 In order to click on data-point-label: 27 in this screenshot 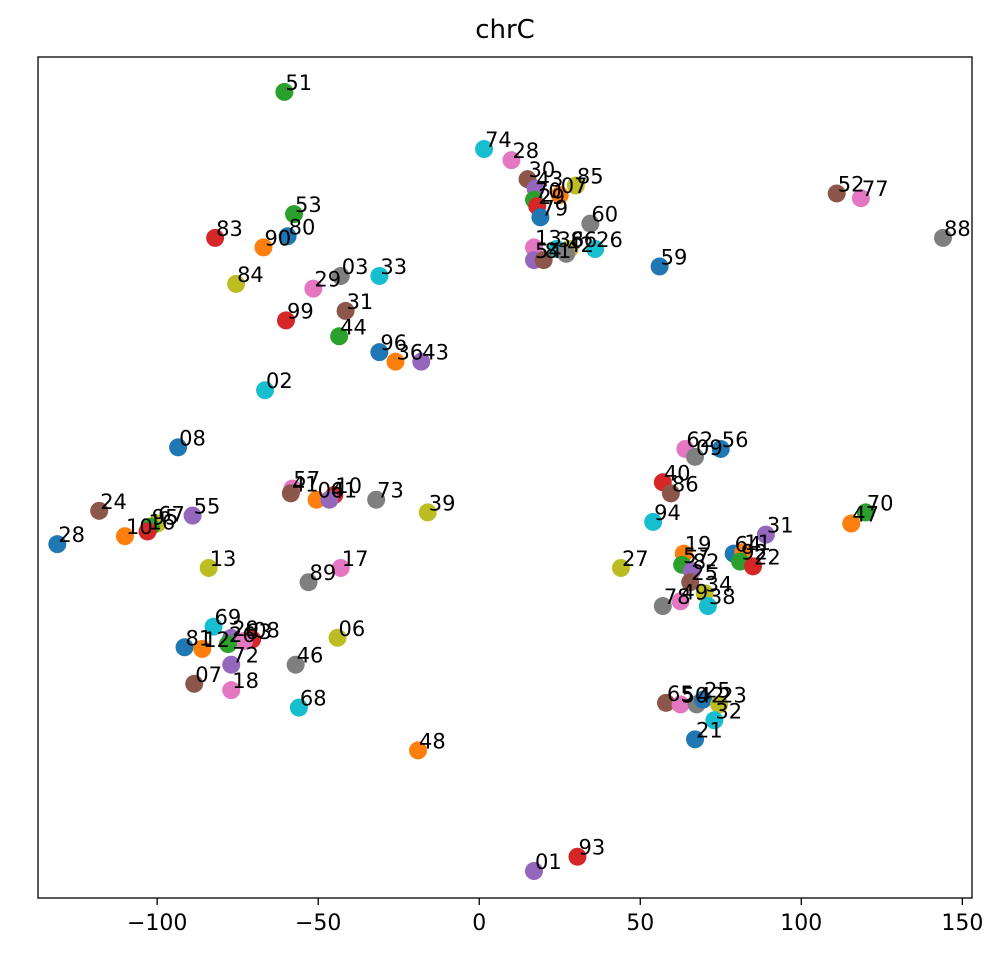, I will do `click(635, 559)`.